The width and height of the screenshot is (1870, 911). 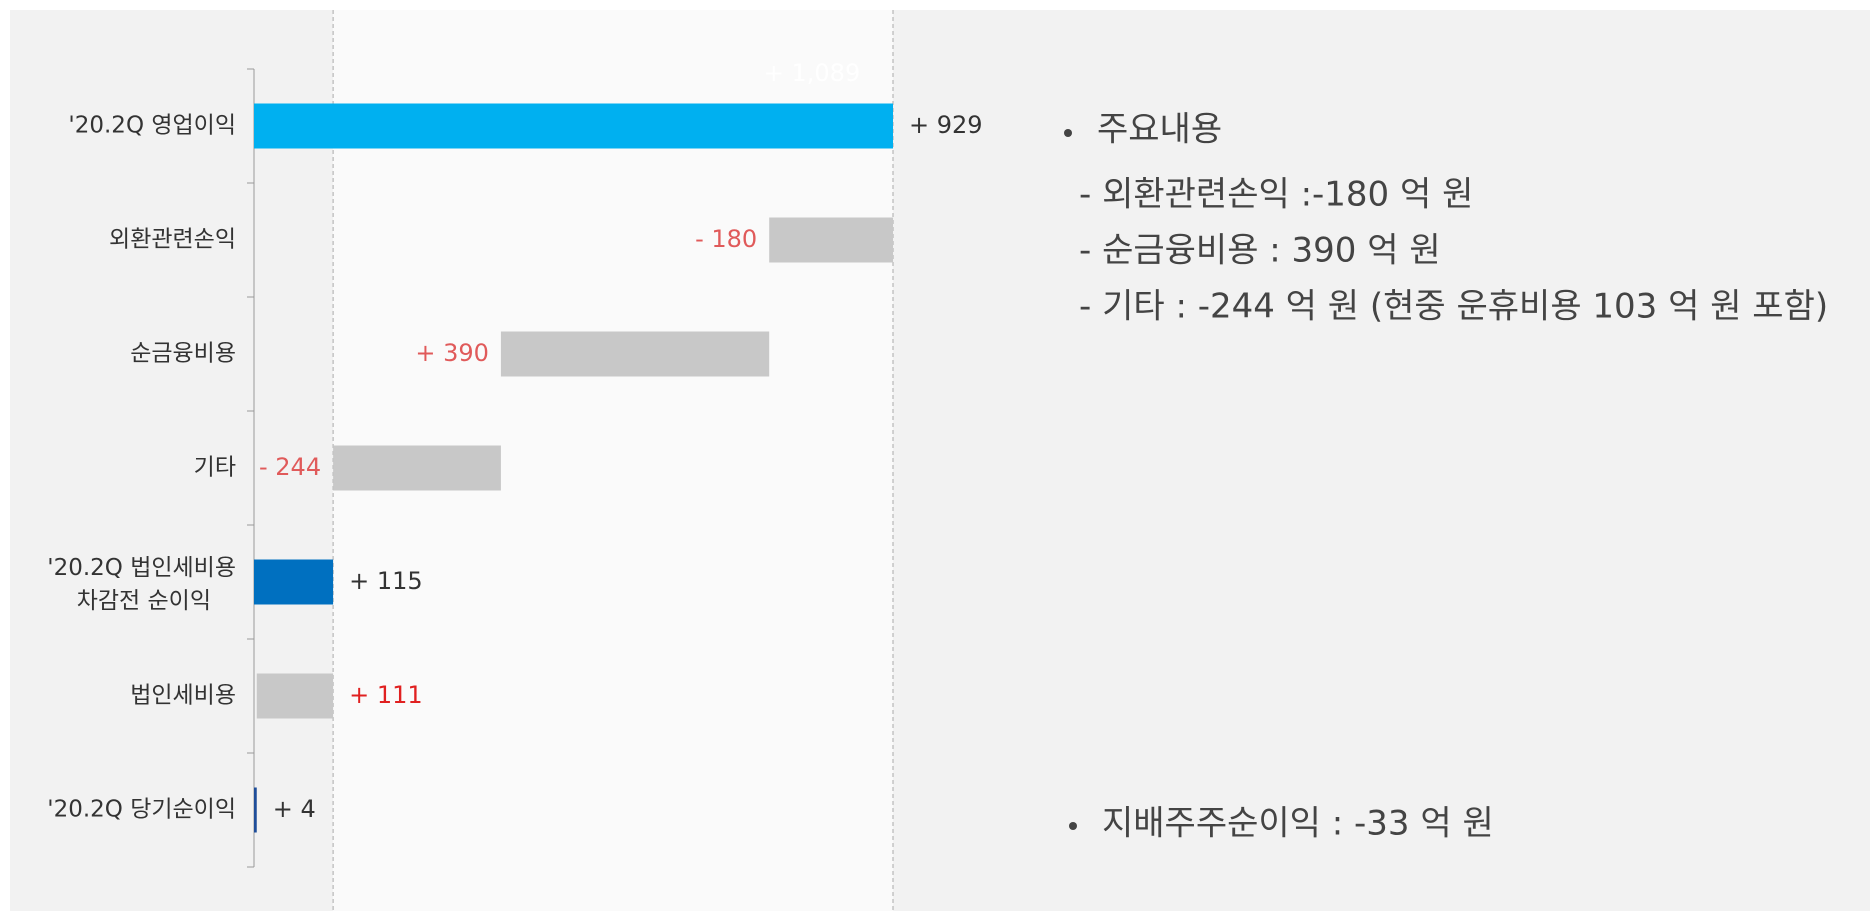 I want to click on y-tick-label: 외환관련손익, so click(x=172, y=240).